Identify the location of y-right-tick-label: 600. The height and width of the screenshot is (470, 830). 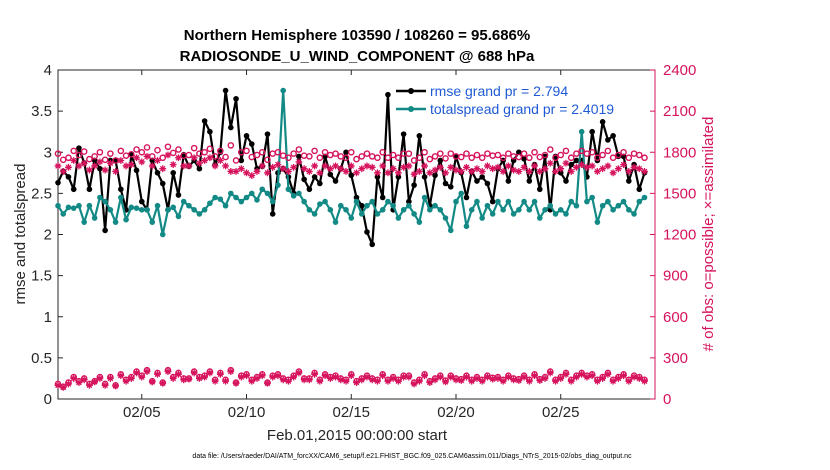
(675, 317).